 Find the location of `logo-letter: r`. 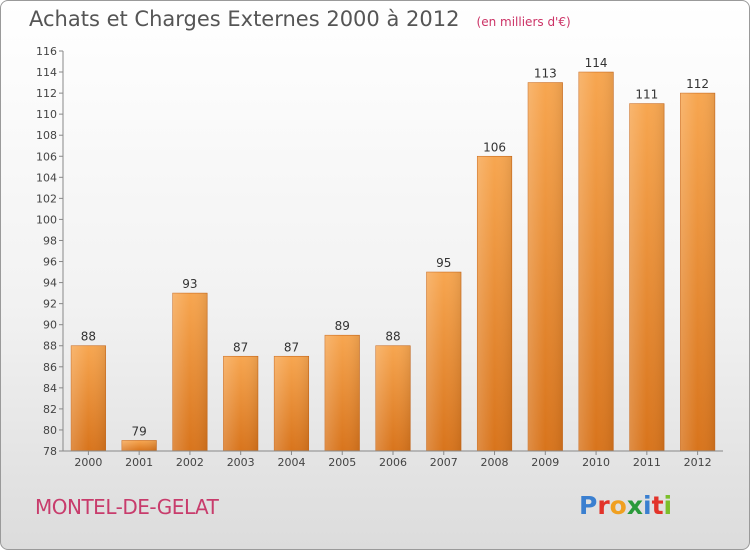

logo-letter: r is located at coordinates (603, 505).